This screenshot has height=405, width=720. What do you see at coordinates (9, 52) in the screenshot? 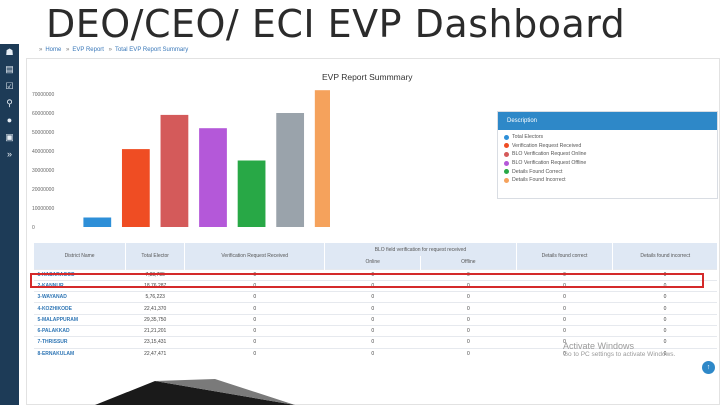
I see `dashboard-icon: ☗` at bounding box center [9, 52].